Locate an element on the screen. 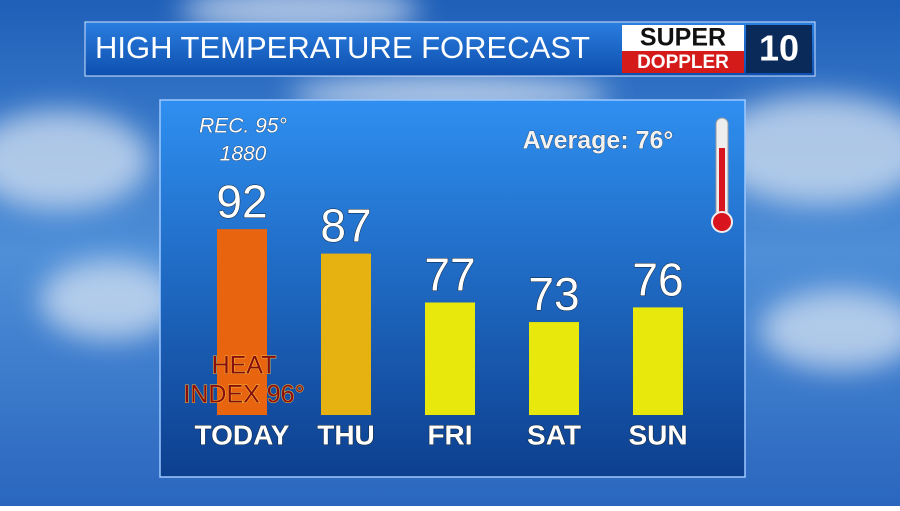  logo-text: DOPPLER is located at coordinates (683, 62).